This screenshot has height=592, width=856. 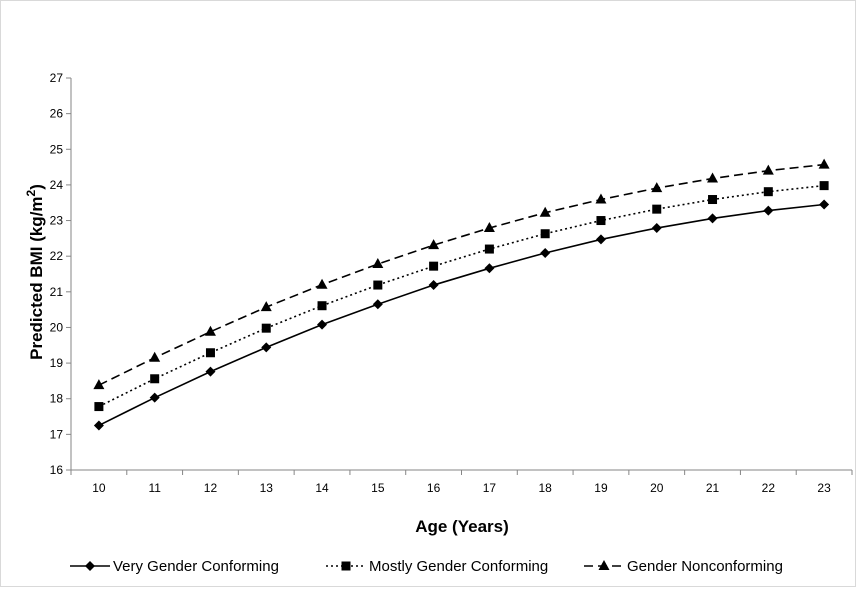 I want to click on y-tick-label: 22, so click(x=57, y=256).